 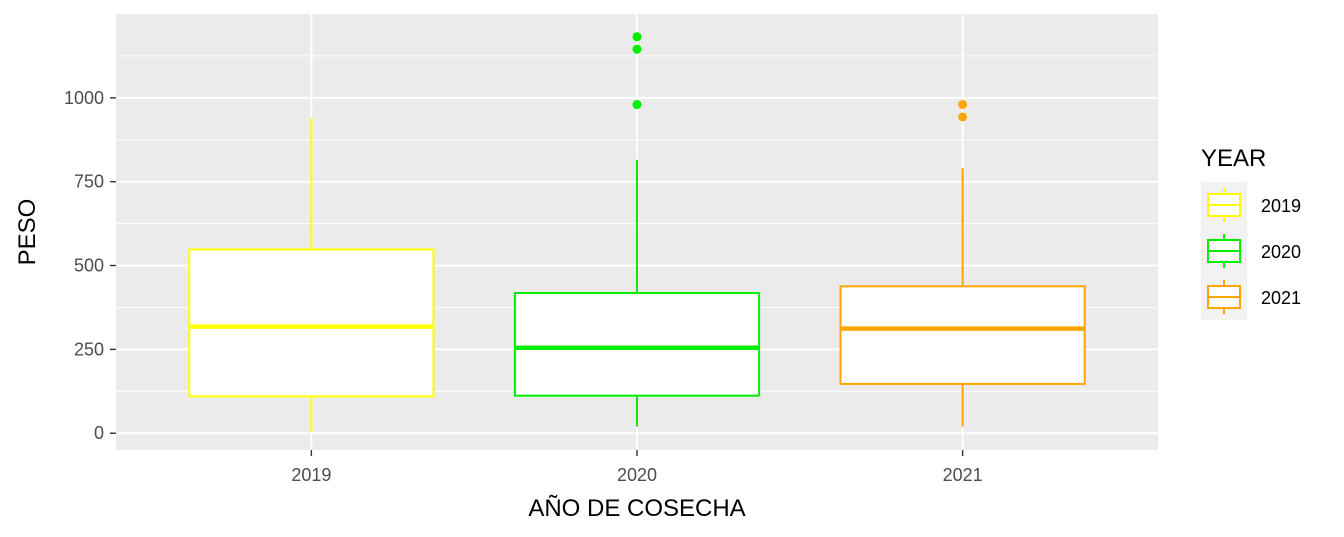 I want to click on legend-key-2021, so click(x=1224, y=297).